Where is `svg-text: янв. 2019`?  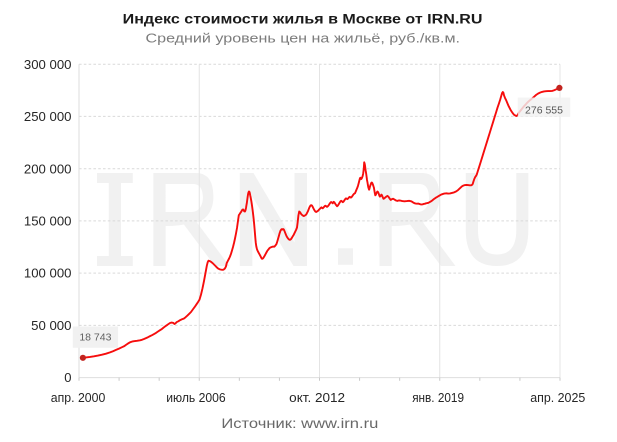 svg-text: янв. 2019 is located at coordinates (438, 397).